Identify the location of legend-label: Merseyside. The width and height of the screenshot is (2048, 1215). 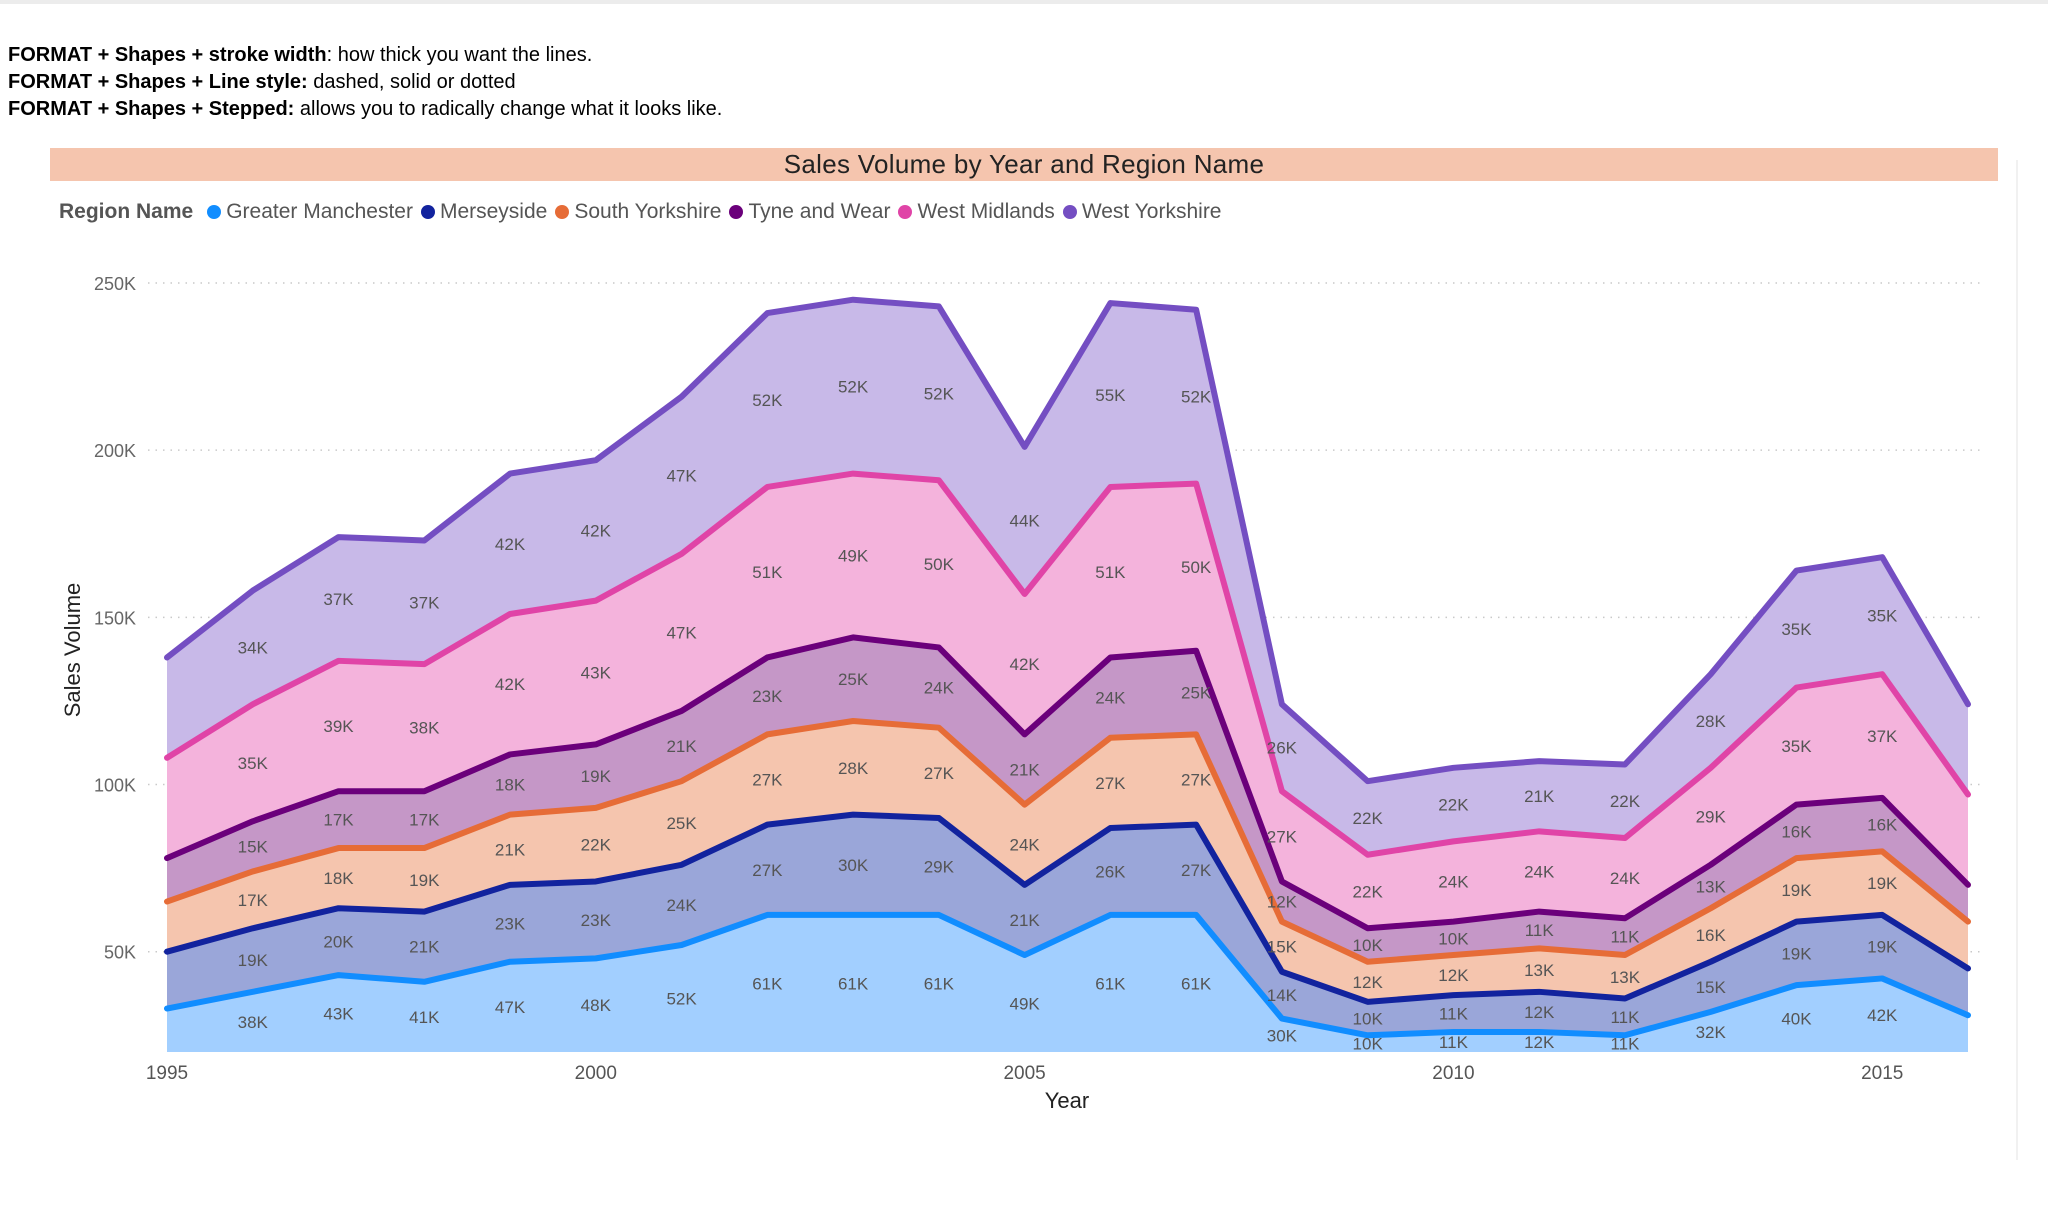
(493, 211).